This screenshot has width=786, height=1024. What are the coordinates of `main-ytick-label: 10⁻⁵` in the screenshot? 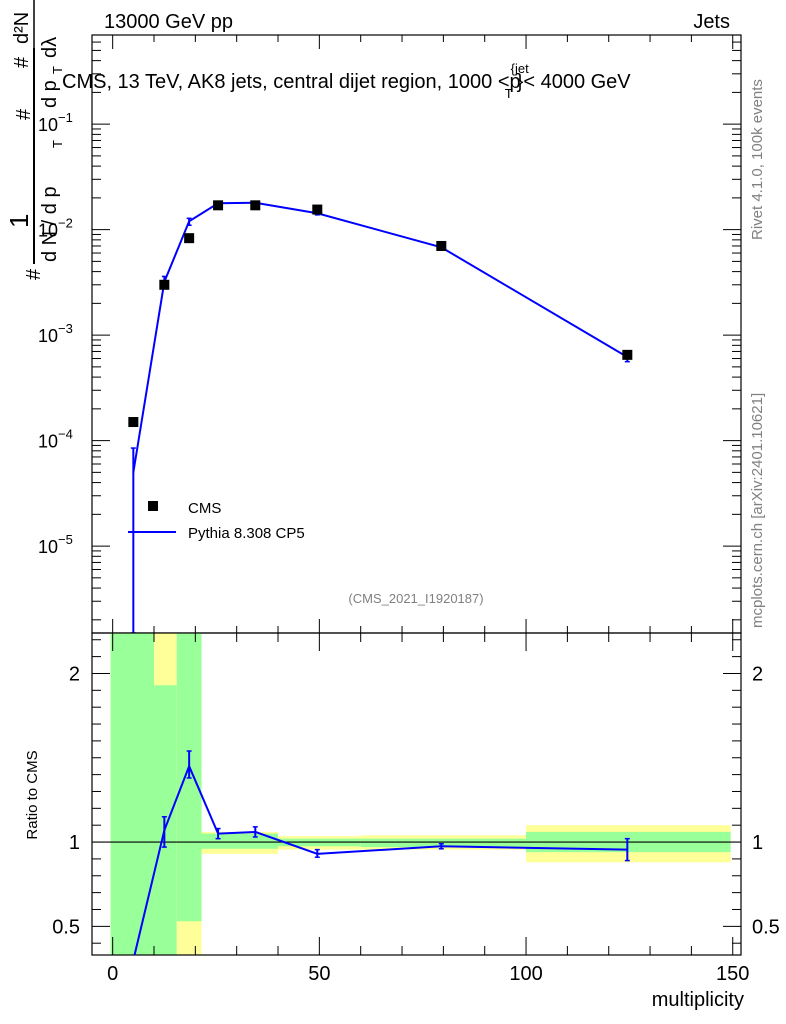 It's located at (55, 544).